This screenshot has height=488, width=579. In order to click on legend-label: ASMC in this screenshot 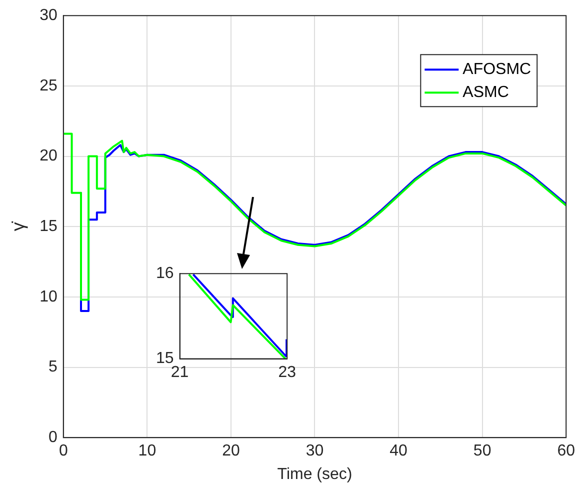, I will do `click(485, 93)`.